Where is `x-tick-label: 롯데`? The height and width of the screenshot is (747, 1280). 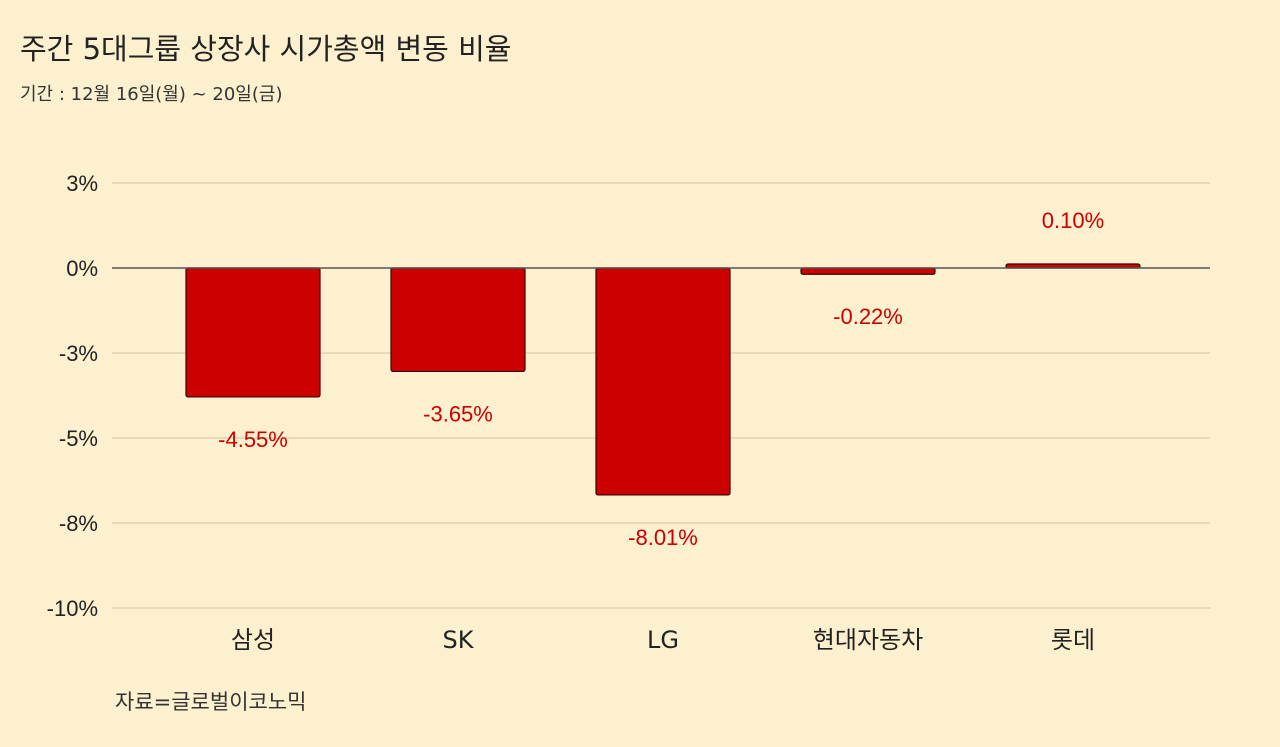
x-tick-label: 롯데 is located at coordinates (1073, 640).